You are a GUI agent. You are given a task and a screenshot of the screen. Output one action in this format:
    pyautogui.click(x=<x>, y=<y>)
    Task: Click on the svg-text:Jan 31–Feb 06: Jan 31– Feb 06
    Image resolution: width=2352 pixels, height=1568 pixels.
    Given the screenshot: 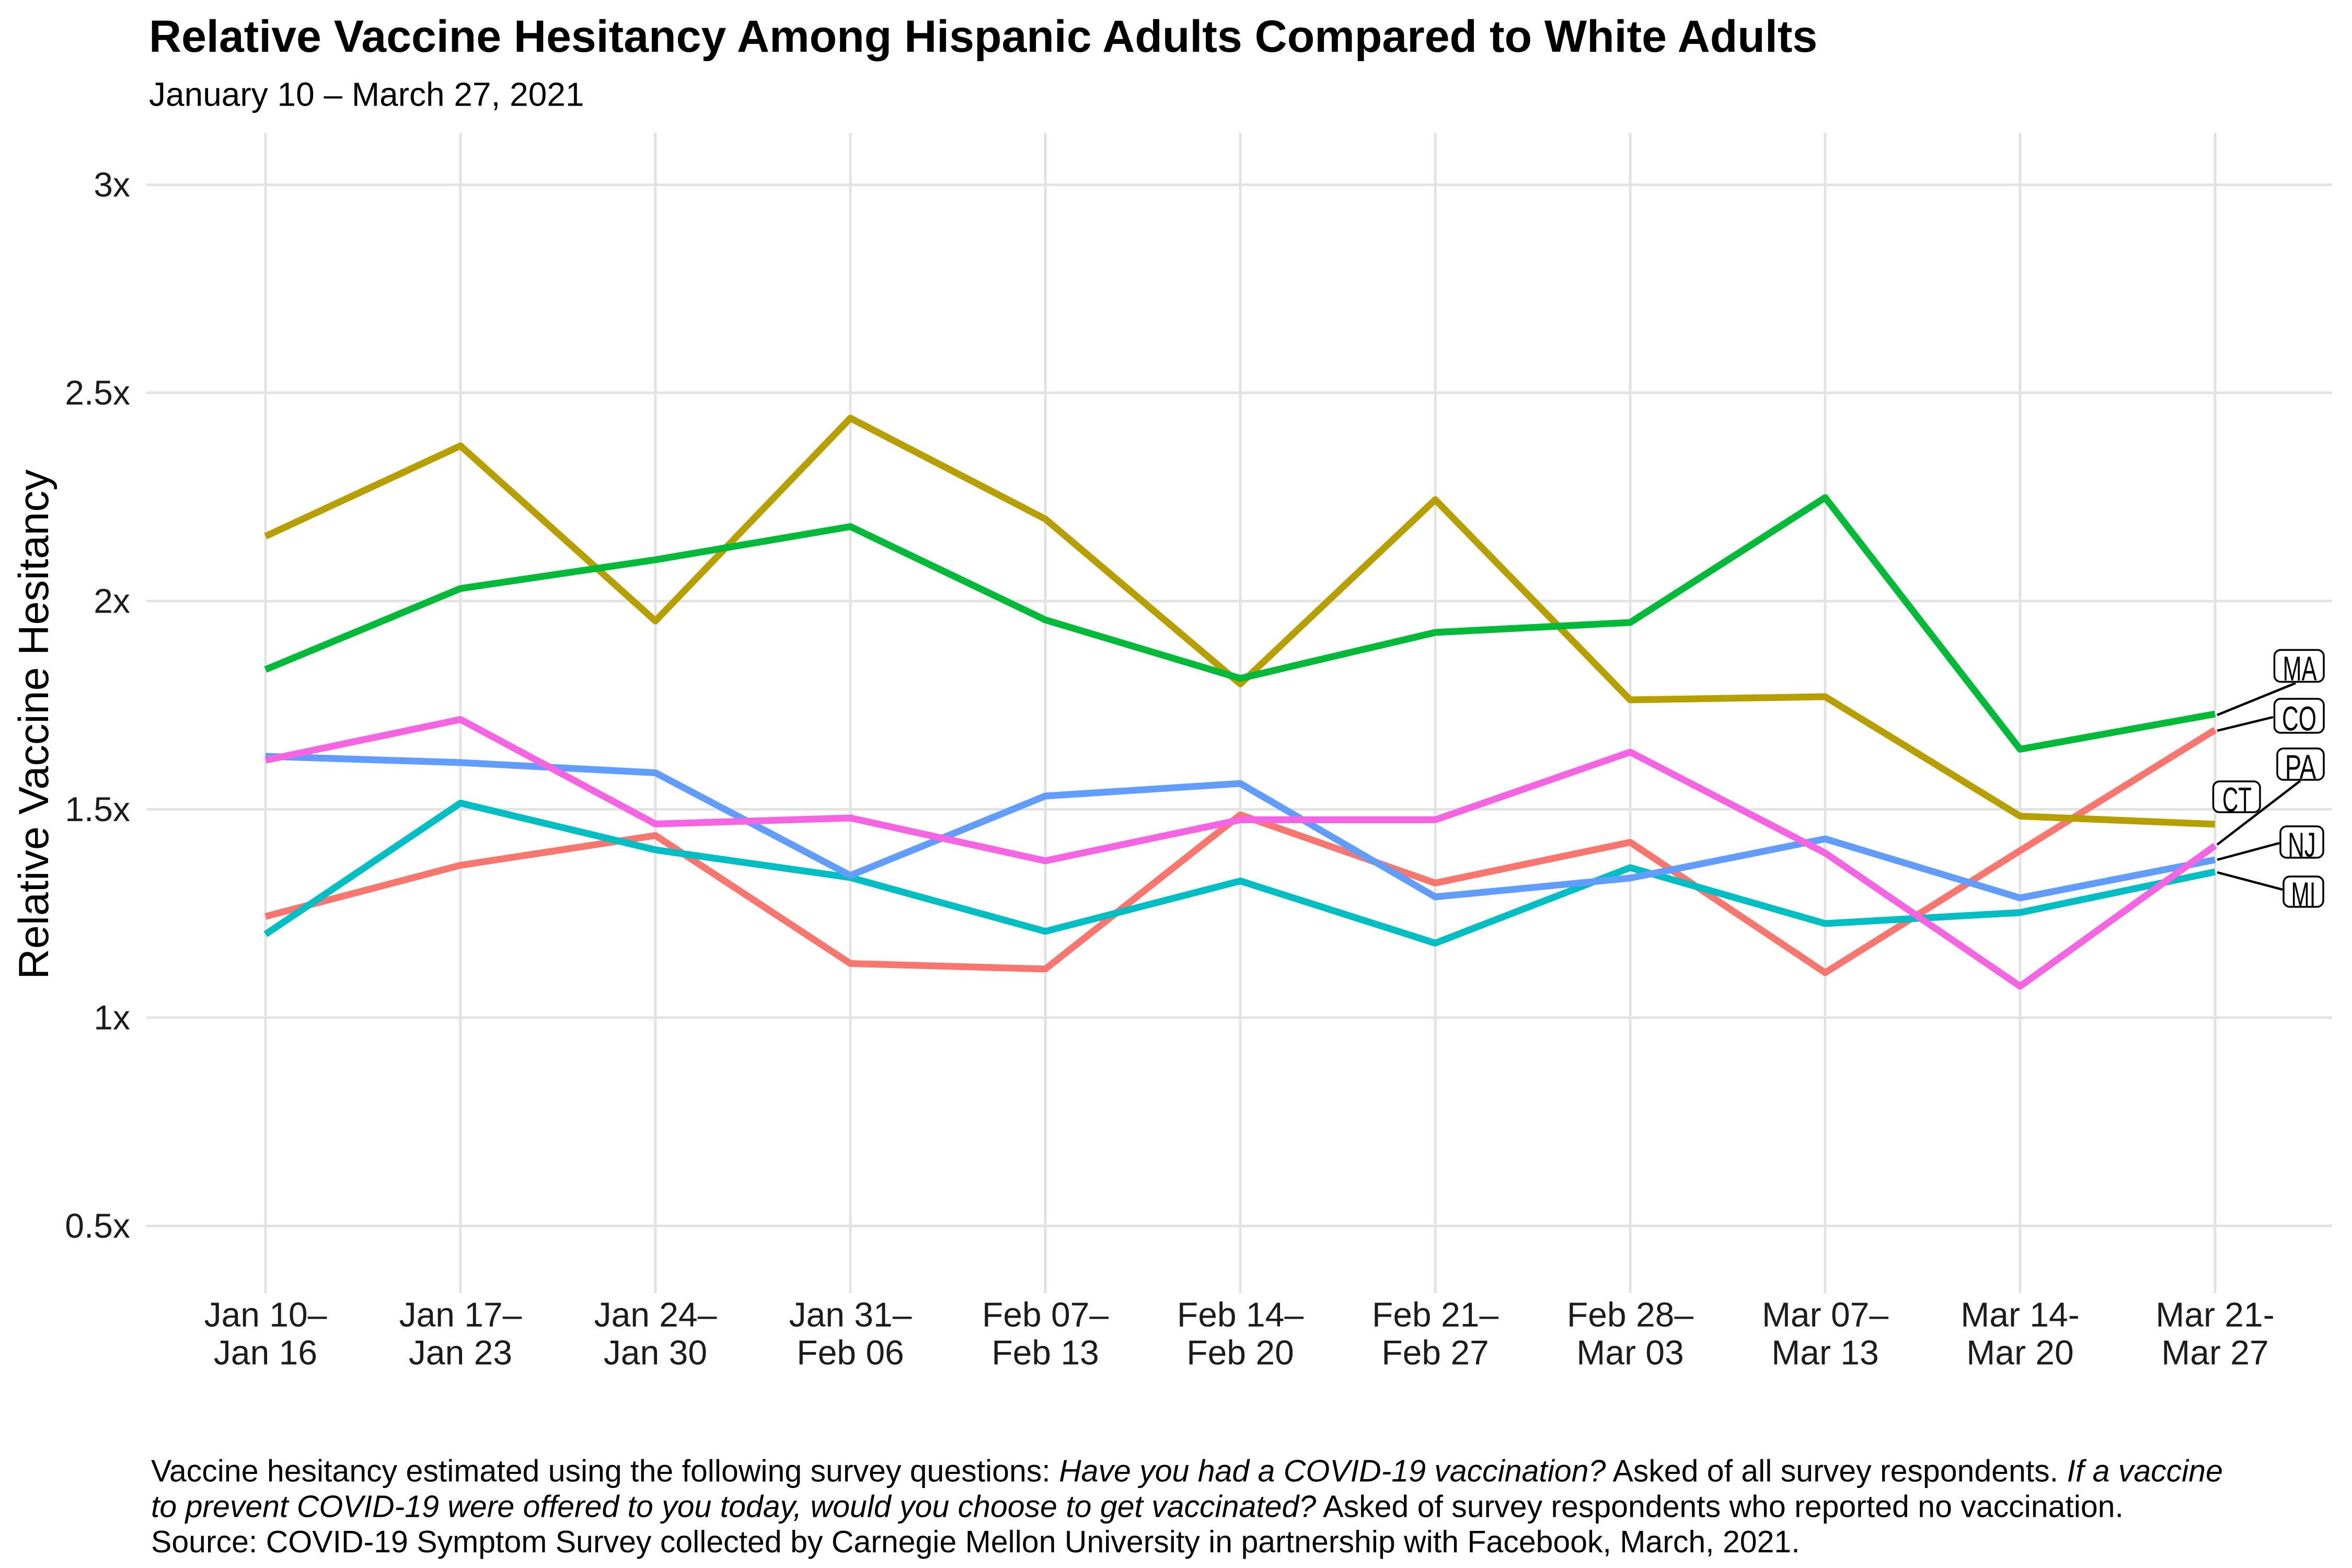 What is the action you would take?
    pyautogui.click(x=850, y=1333)
    